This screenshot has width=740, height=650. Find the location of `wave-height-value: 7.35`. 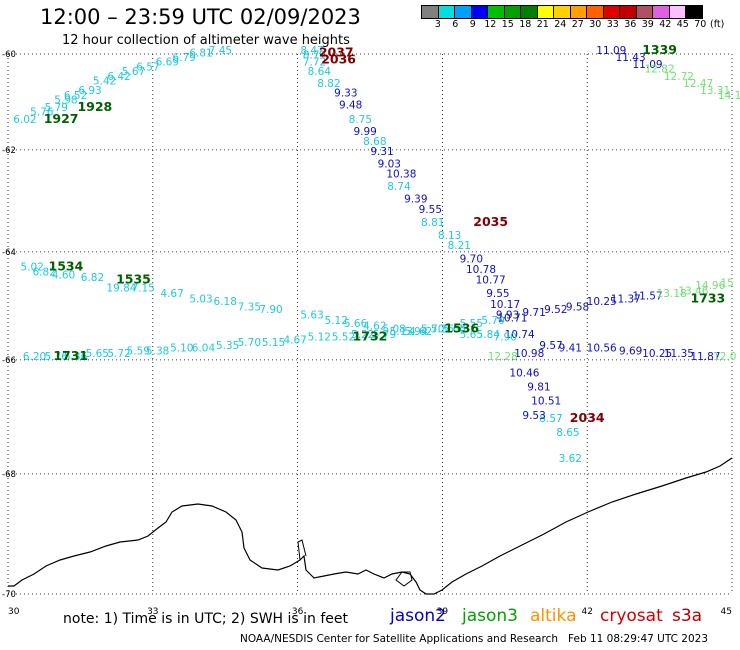

wave-height-value: 7.35 is located at coordinates (249, 308).